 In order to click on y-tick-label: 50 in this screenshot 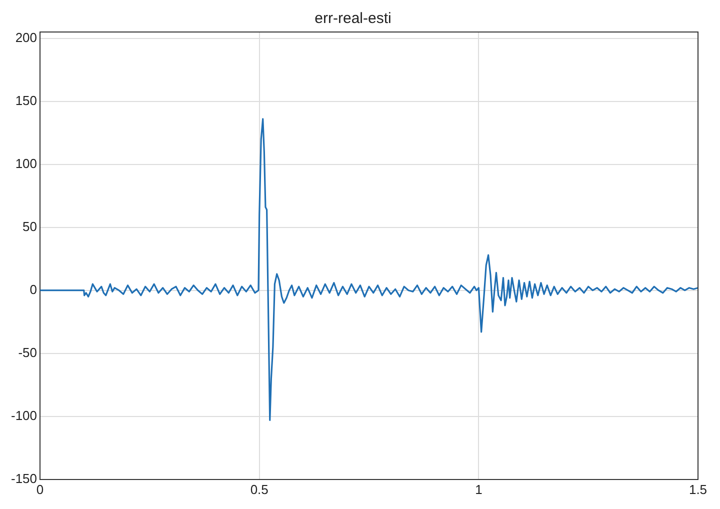, I will do `click(30, 226)`.